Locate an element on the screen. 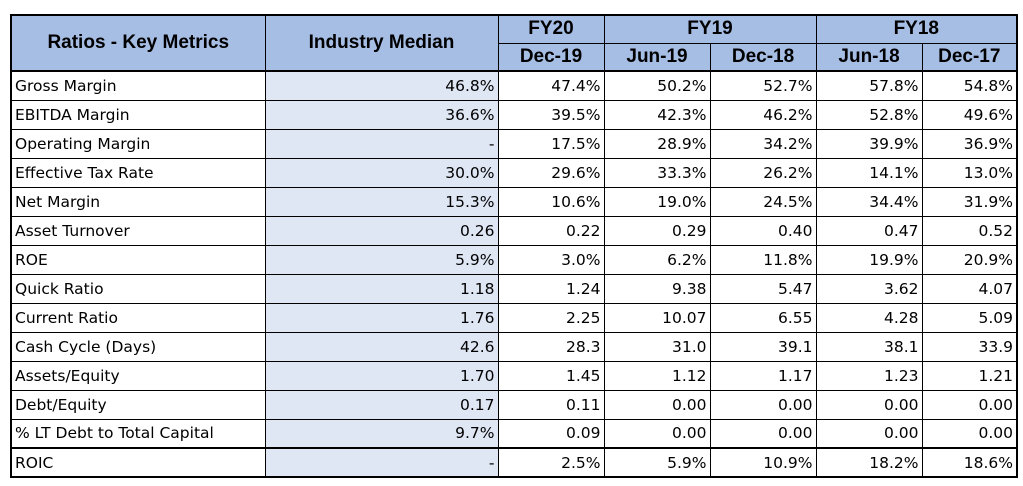  industry-median-cell: 46.8% is located at coordinates (381, 85).